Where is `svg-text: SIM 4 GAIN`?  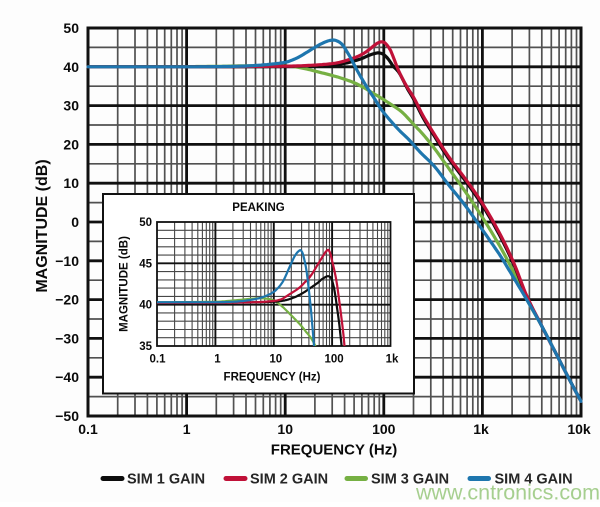
svg-text: SIM 4 GAIN is located at coordinates (534, 480).